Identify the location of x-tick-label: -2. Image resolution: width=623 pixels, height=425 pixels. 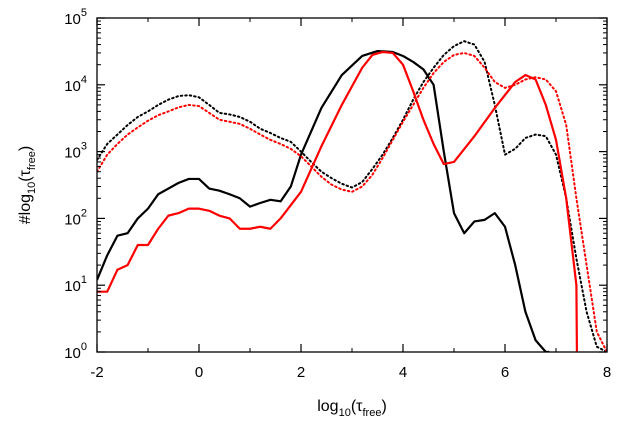
(96, 372).